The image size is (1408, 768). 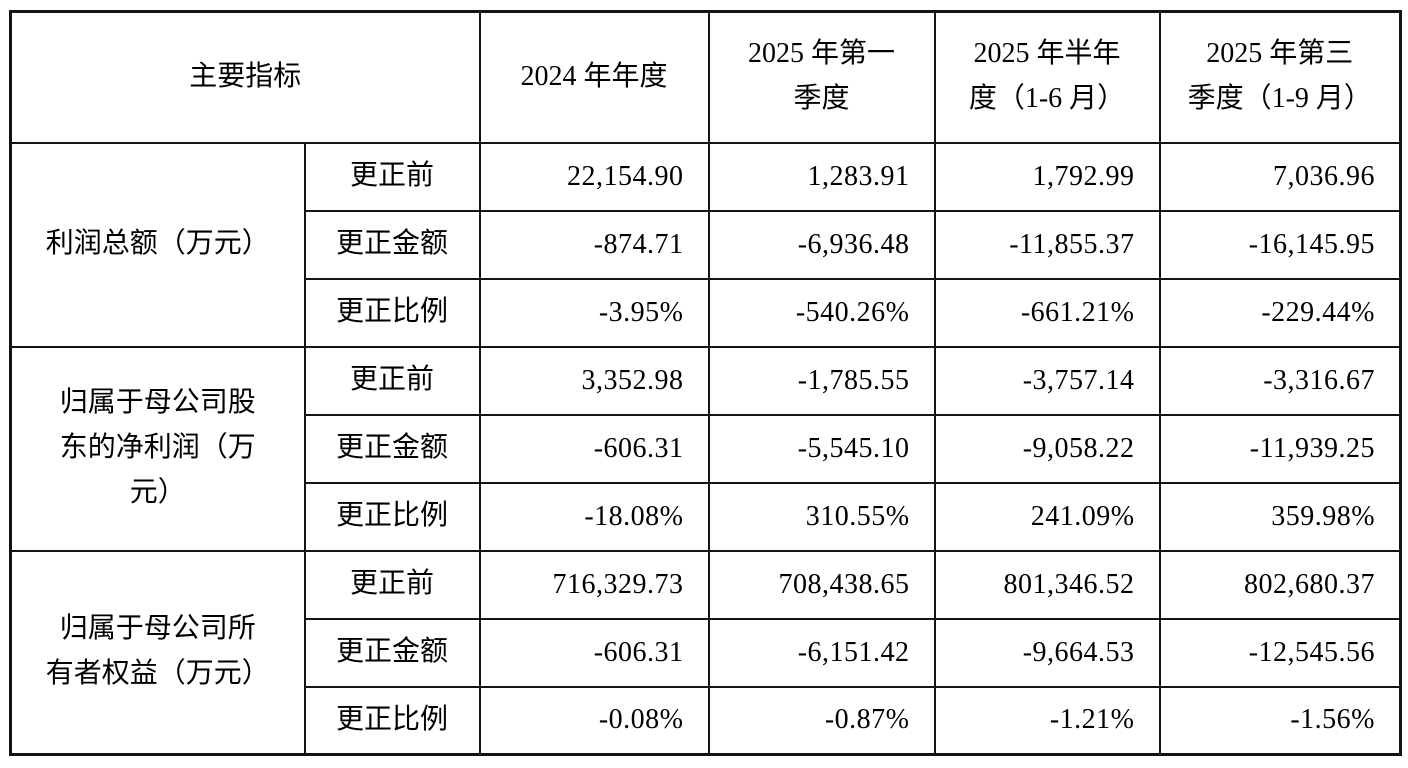 What do you see at coordinates (821, 448) in the screenshot?
I see `value-cell: -5,545.10` at bounding box center [821, 448].